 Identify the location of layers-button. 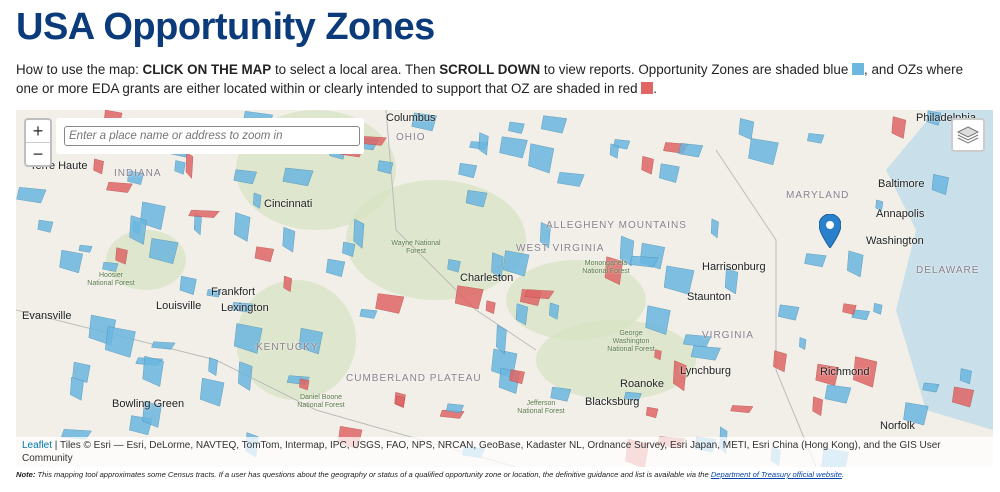
(968, 135).